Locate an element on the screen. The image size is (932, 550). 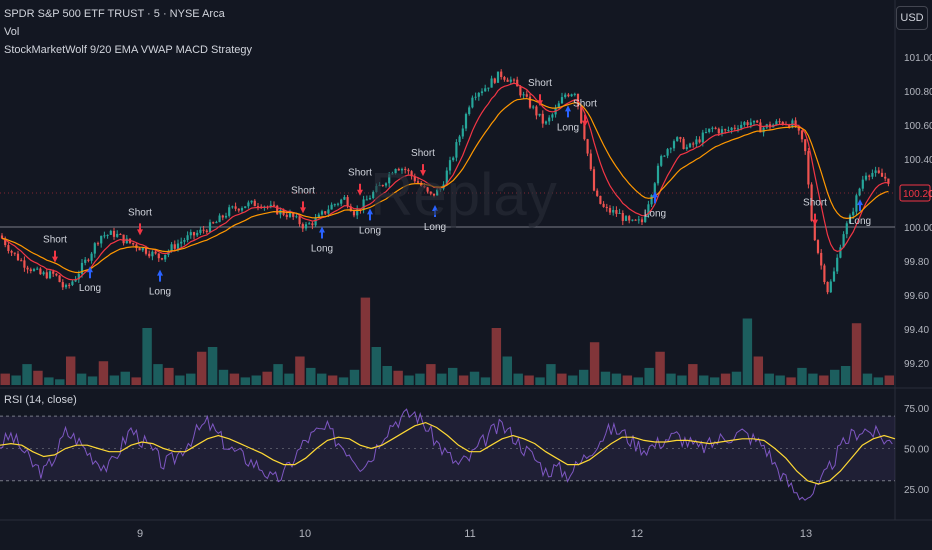
current-price-label: 100.20 is located at coordinates (917, 194).